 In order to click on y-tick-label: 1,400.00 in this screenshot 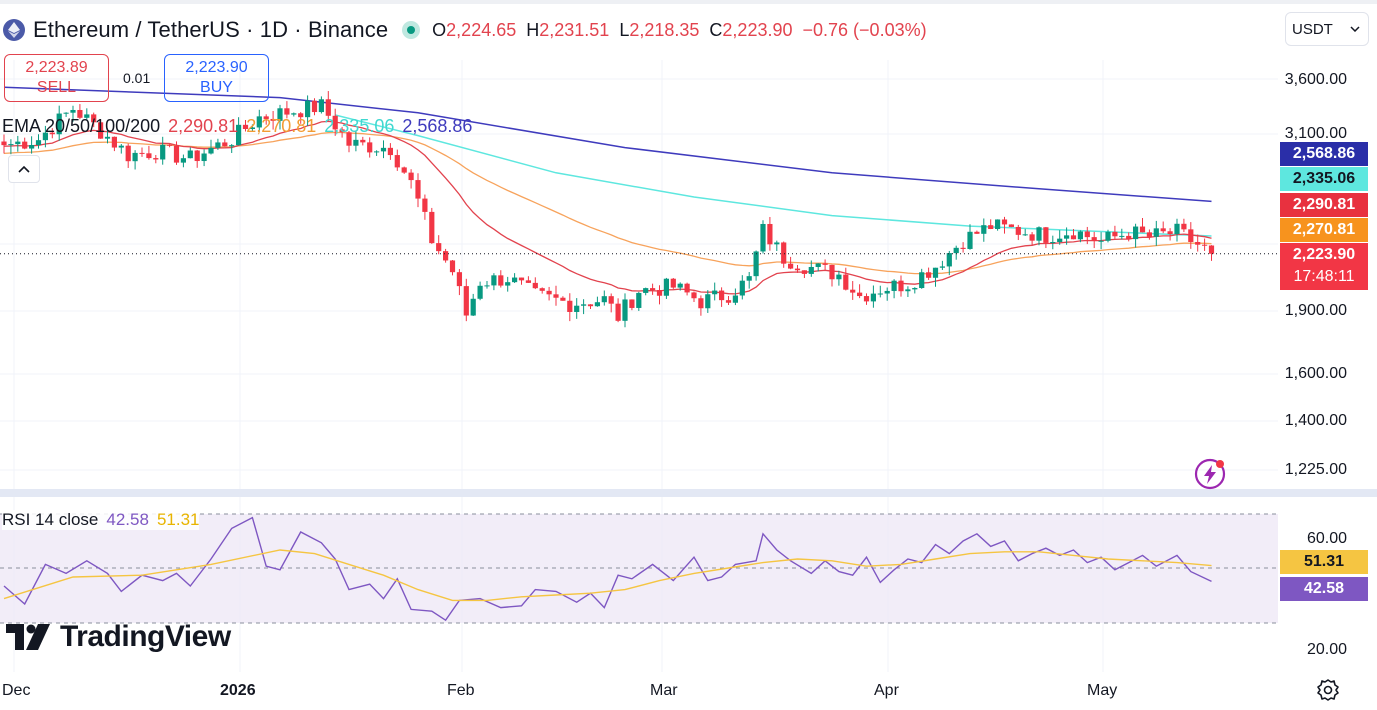, I will do `click(1315, 420)`.